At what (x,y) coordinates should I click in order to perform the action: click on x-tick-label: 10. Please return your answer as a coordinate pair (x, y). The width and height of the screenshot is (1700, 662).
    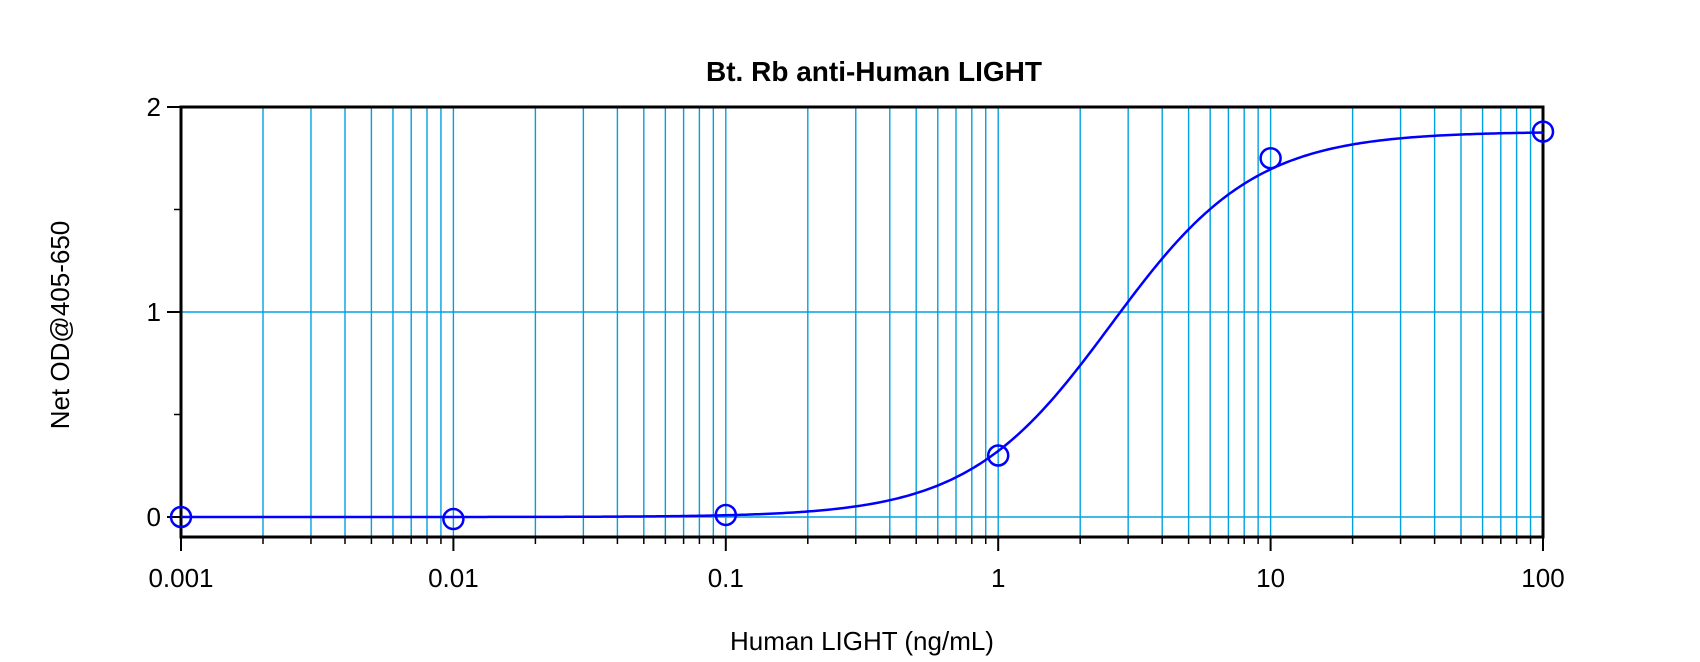
    Looking at the image, I should click on (1270, 578).